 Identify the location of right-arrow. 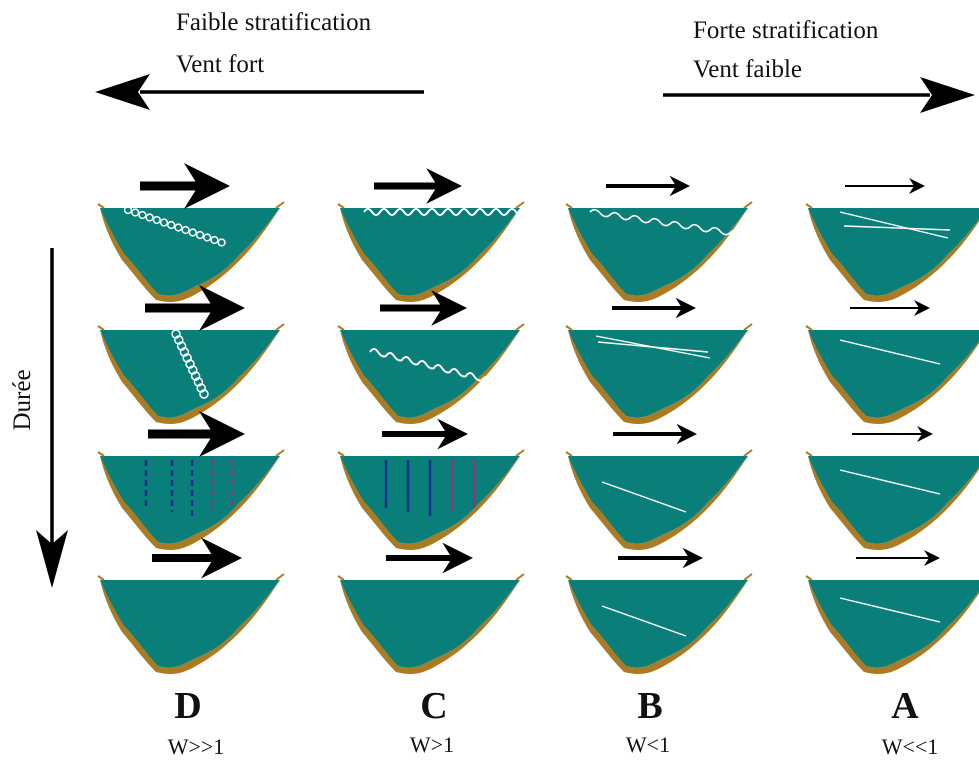
(819, 95).